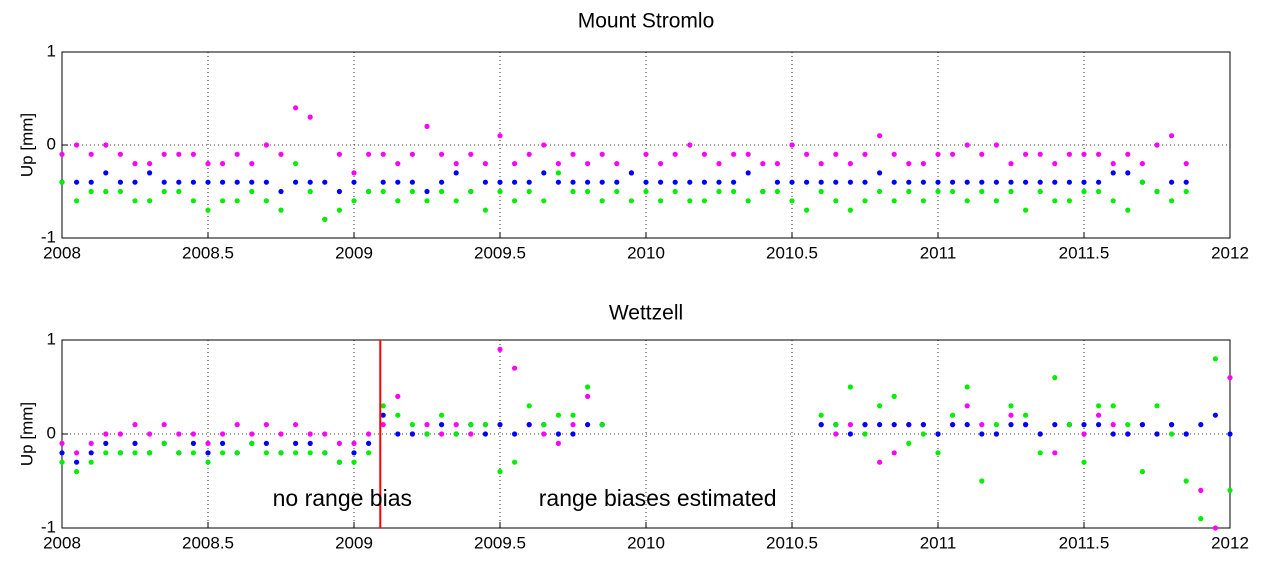  Describe the element at coordinates (1084, 252) in the screenshot. I see `x-tick-label: 2011.5` at that location.